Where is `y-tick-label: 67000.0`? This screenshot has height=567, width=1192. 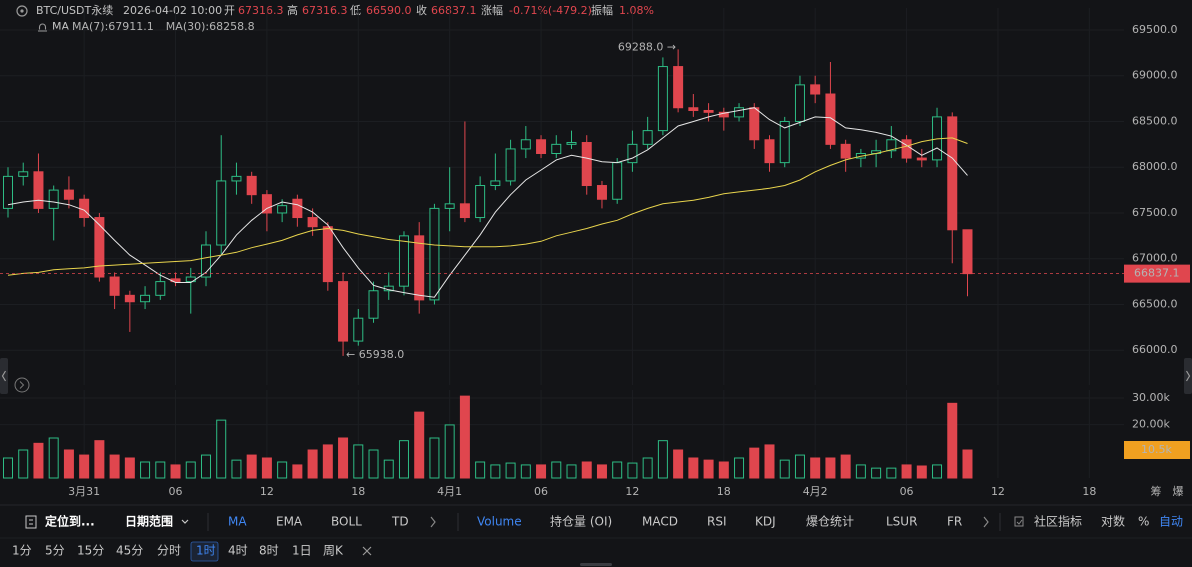
y-tick-label: 67000.0 is located at coordinates (1155, 258).